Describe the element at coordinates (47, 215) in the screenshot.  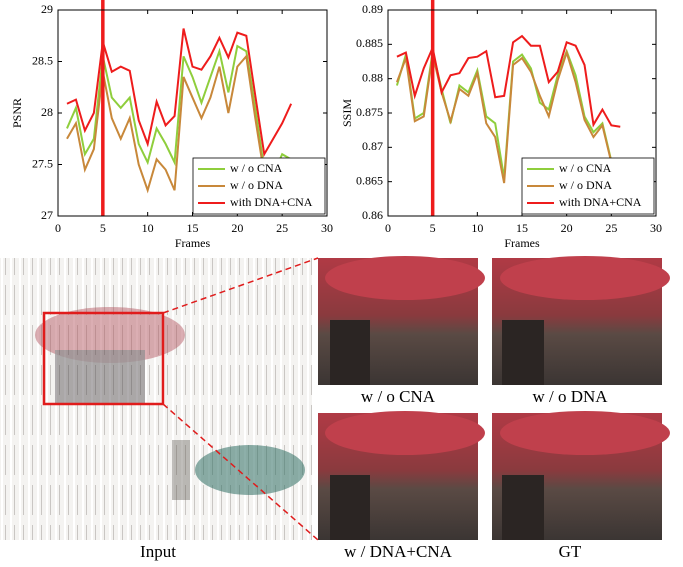
I see `y-tick-label: 27` at that location.